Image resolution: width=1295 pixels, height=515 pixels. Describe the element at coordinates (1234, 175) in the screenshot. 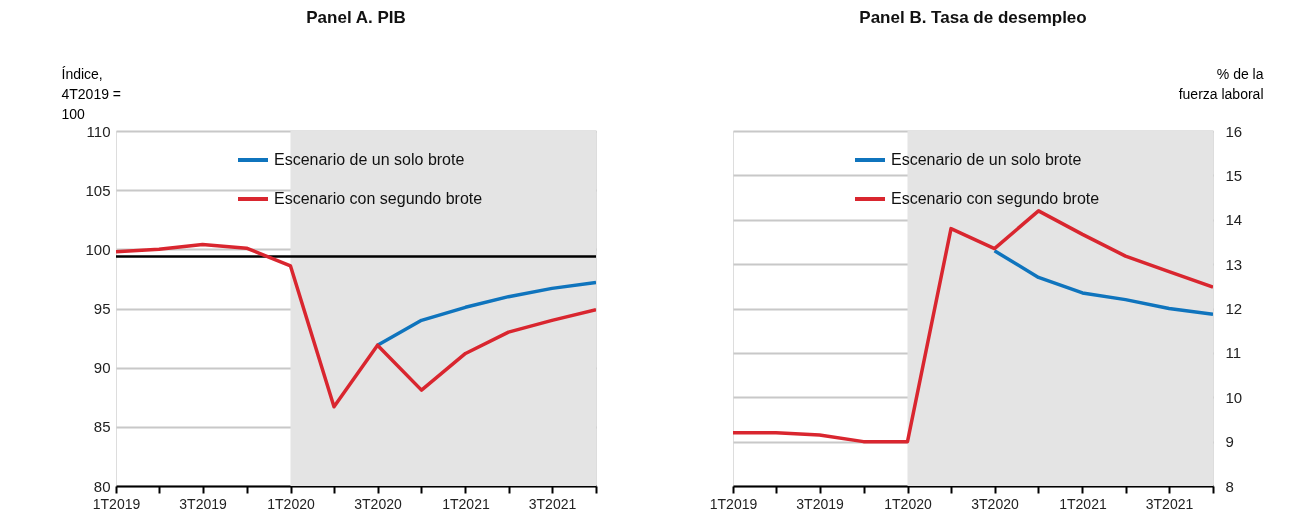

I see `y2-tick-label: 15` at that location.